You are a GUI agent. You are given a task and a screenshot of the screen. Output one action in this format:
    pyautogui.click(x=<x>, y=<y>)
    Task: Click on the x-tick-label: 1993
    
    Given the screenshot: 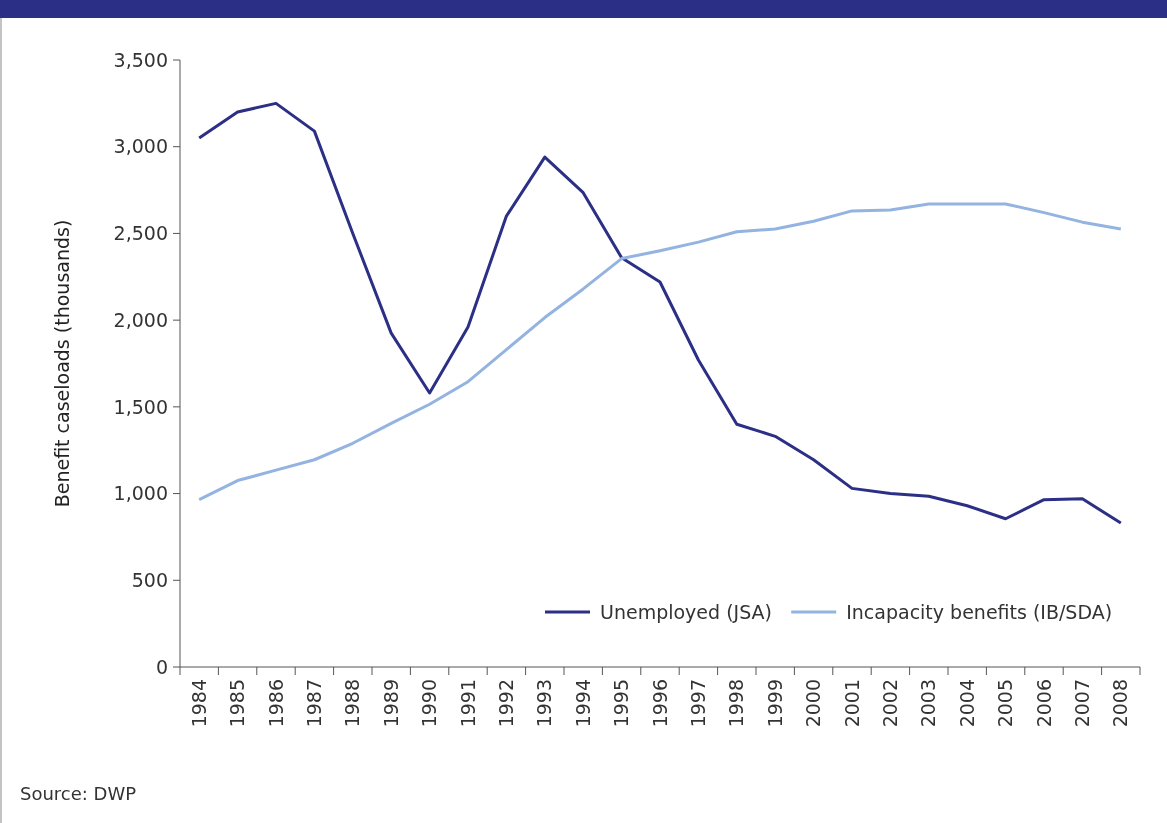 What is the action you would take?
    pyautogui.click(x=544, y=703)
    